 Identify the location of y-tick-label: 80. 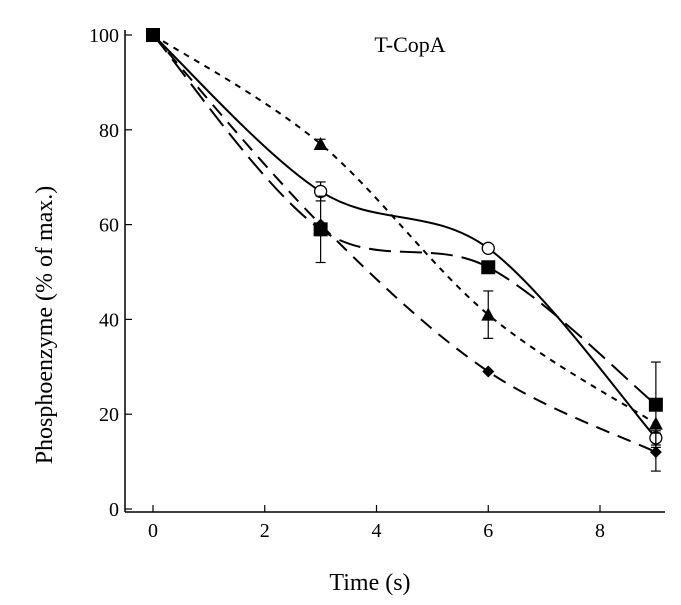
(109, 131).